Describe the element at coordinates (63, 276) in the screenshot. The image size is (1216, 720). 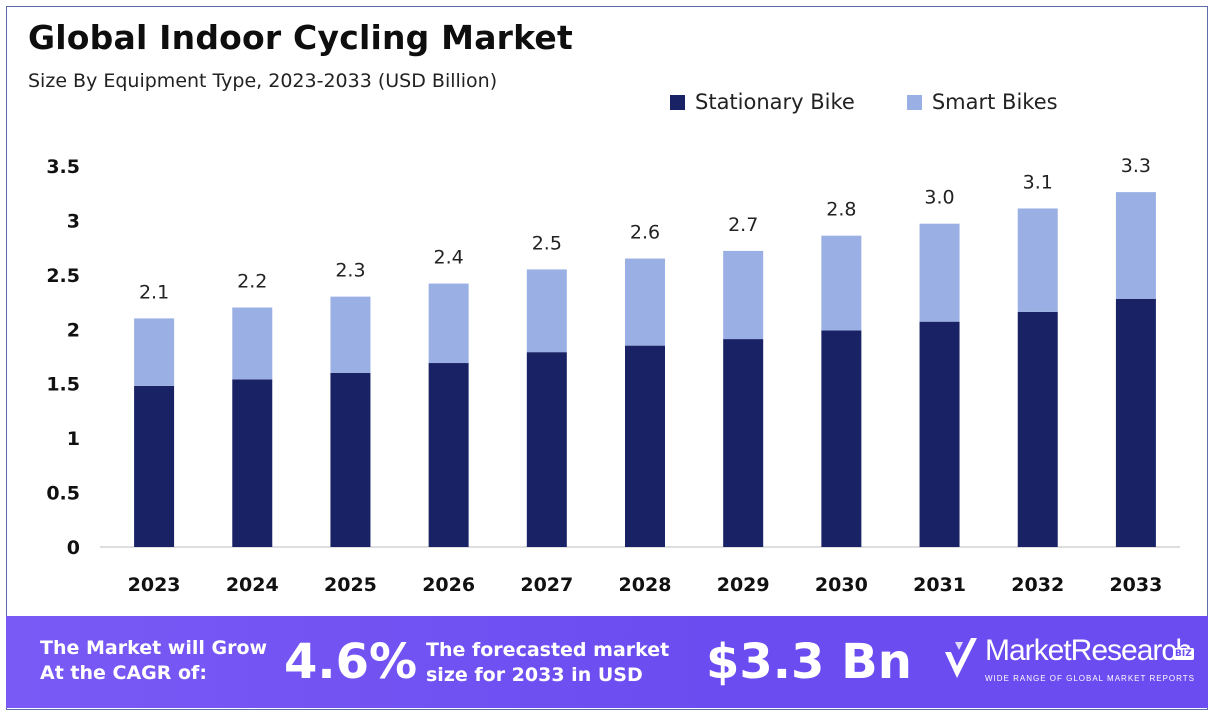
I see `y-tick-label: 2.5` at that location.